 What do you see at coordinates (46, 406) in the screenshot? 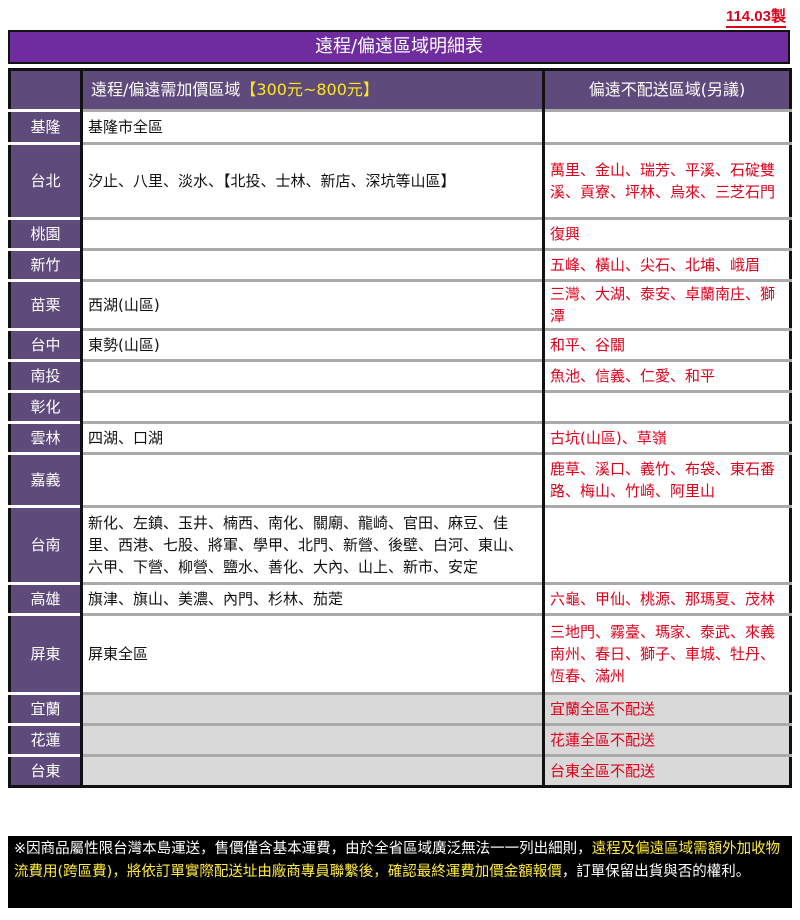
I see `region-name: 彰化` at bounding box center [46, 406].